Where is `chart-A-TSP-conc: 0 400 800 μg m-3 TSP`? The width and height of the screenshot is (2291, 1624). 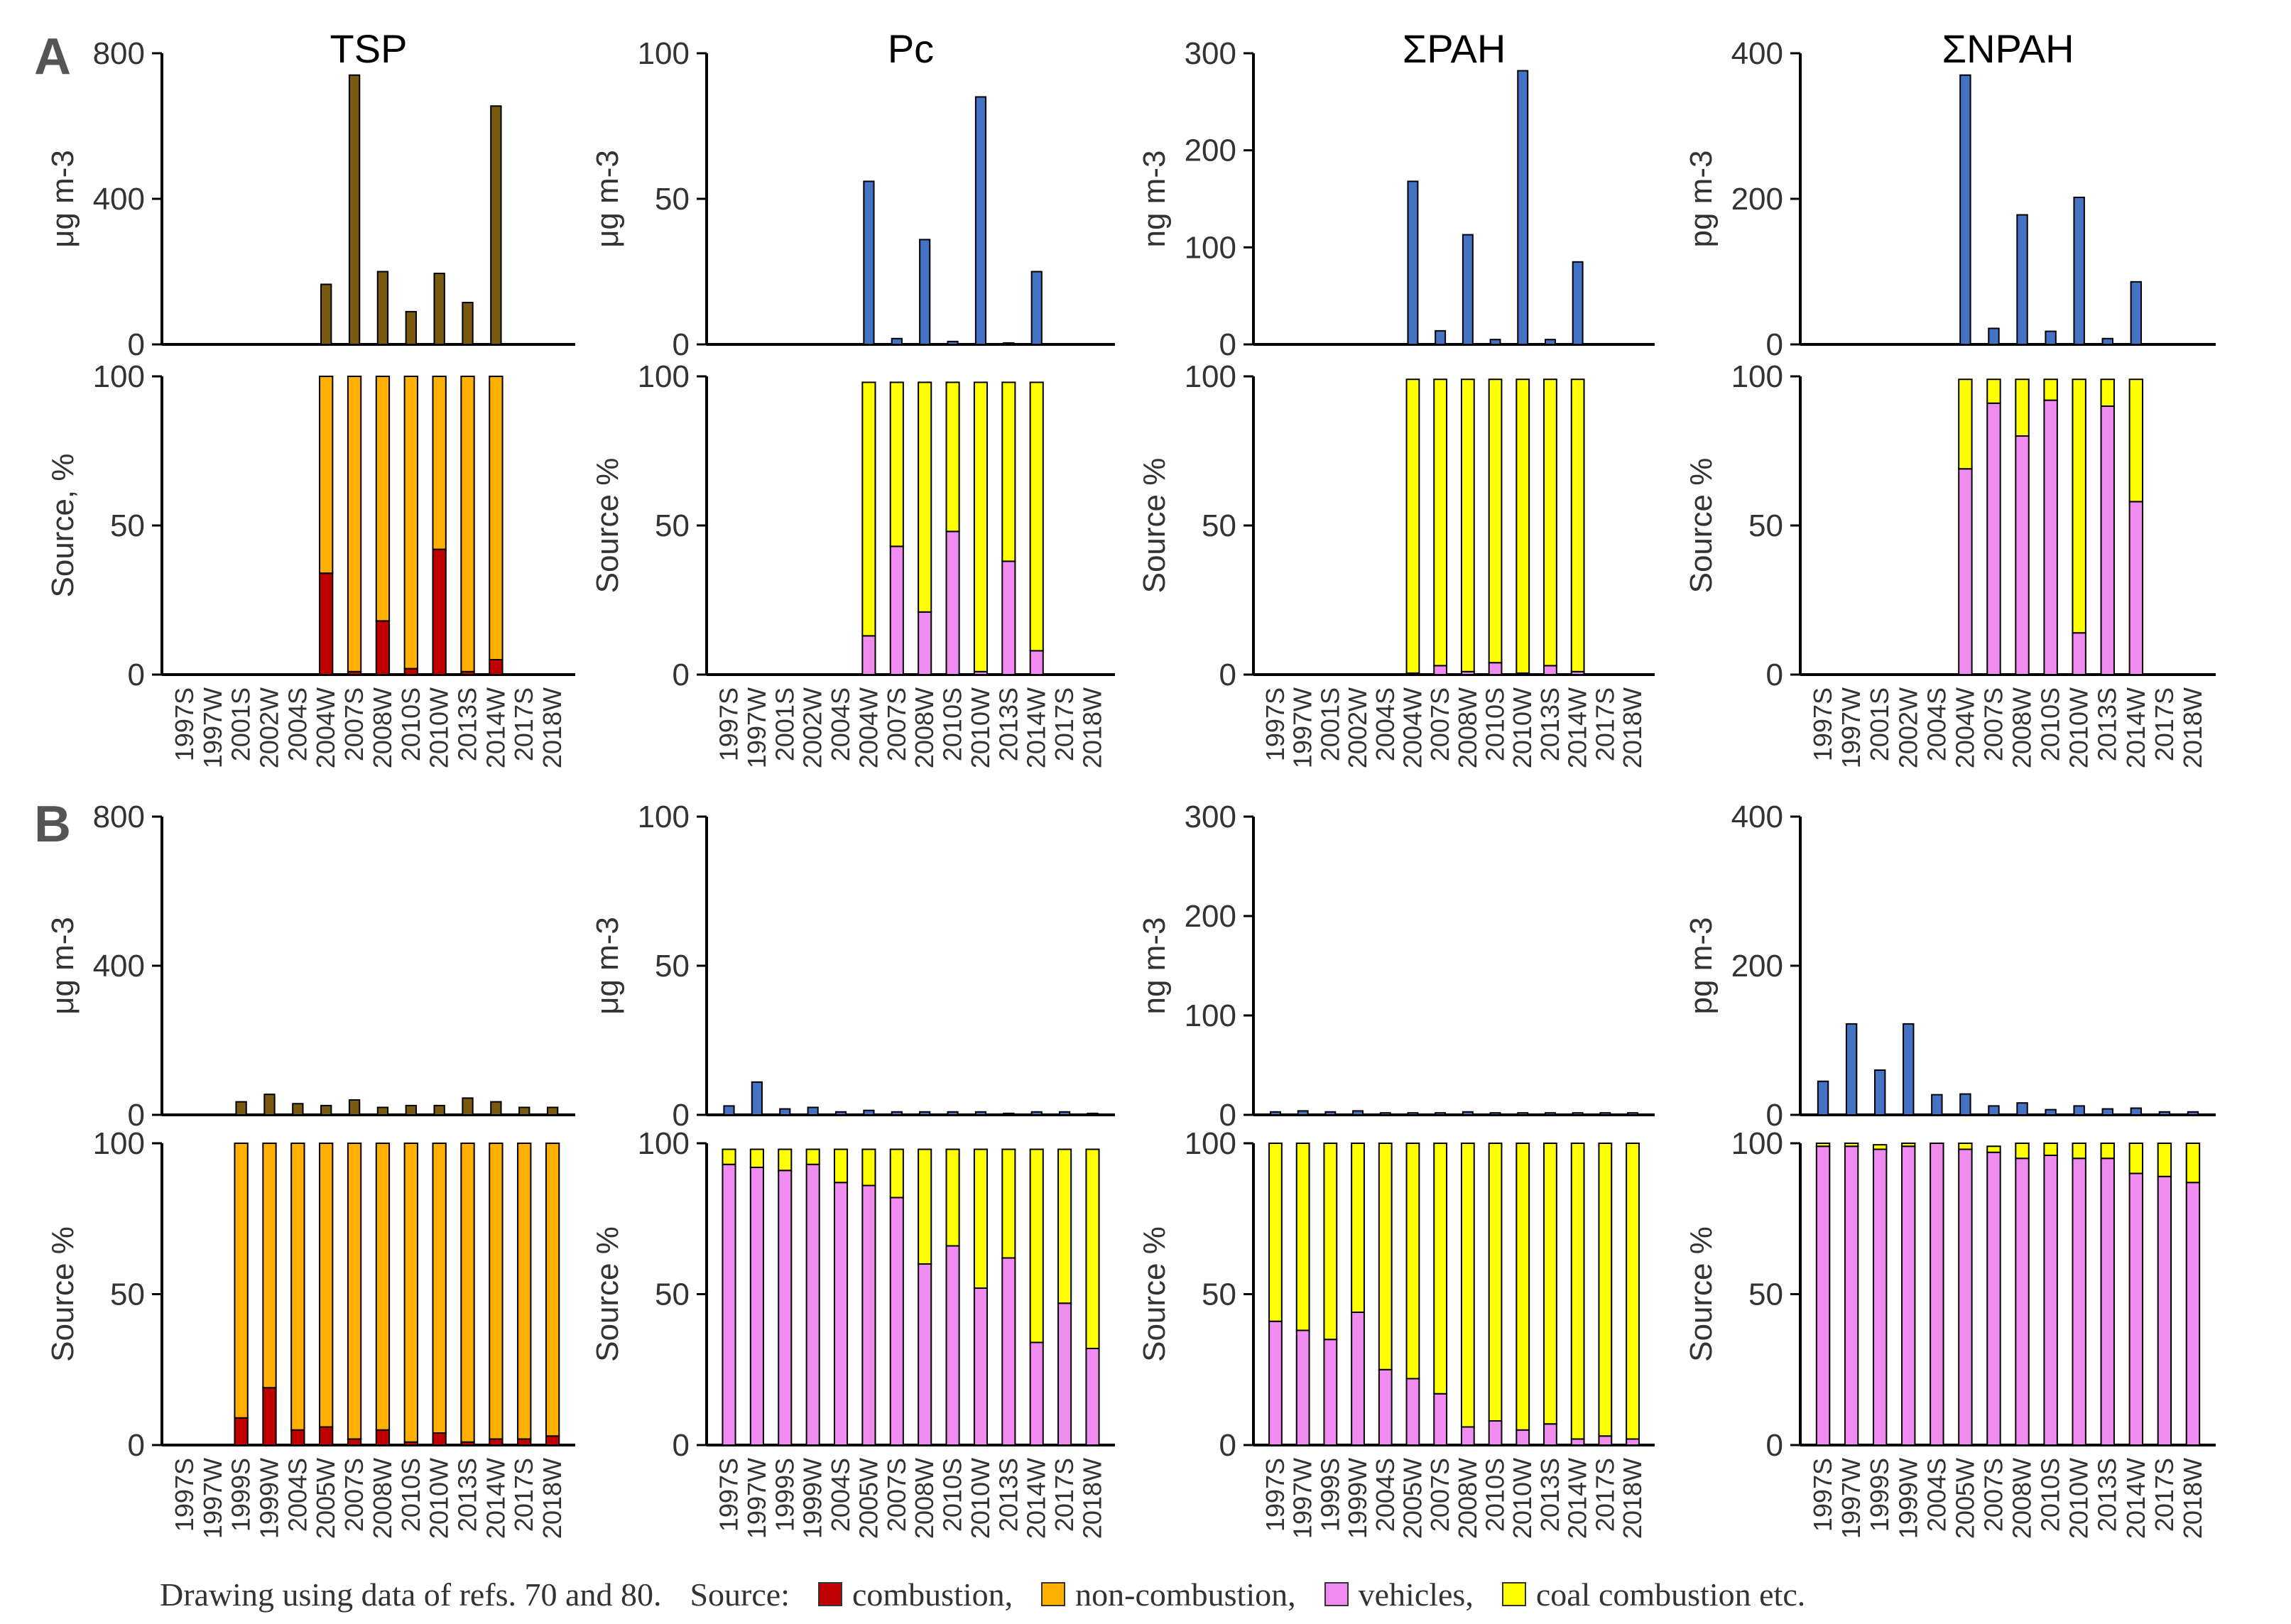
chart-A-TSP-conc: 0 400 800 μg m-3 TSP is located at coordinates (310, 194).